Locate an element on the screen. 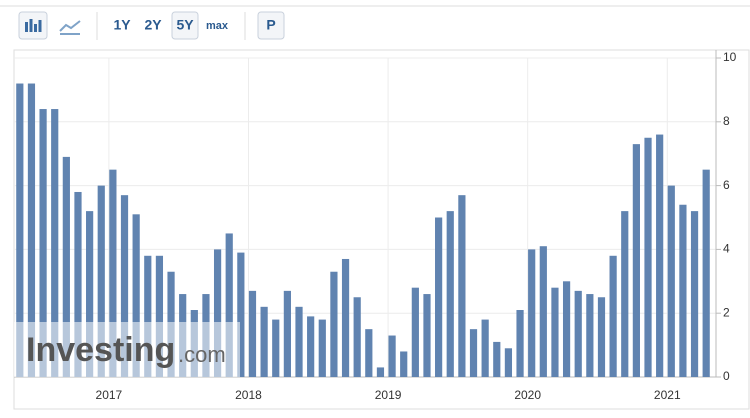  watermark-box is located at coordinates (127, 349).